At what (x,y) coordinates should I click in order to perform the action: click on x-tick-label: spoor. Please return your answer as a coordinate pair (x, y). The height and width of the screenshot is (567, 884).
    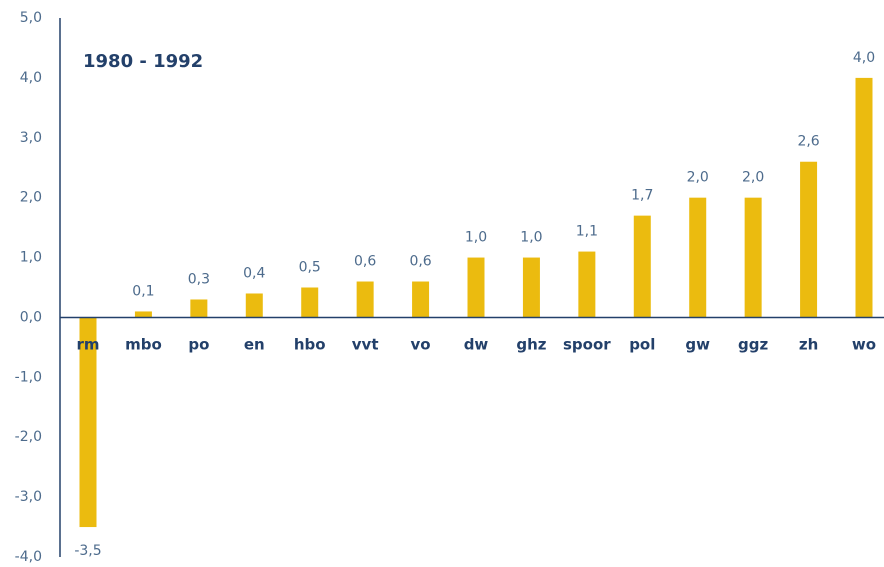
    Looking at the image, I should click on (587, 345).